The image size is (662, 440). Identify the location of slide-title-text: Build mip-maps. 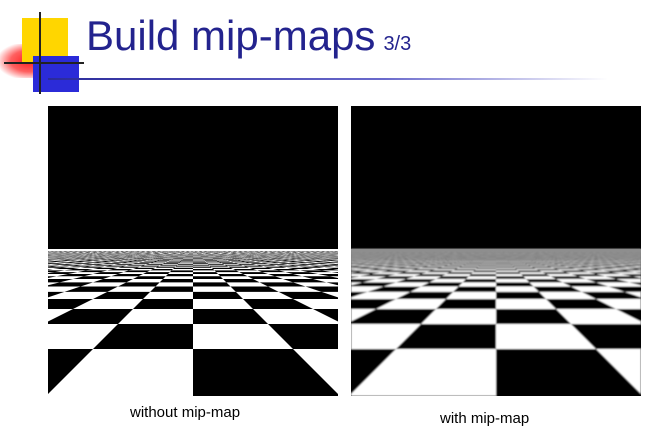
(231, 35).